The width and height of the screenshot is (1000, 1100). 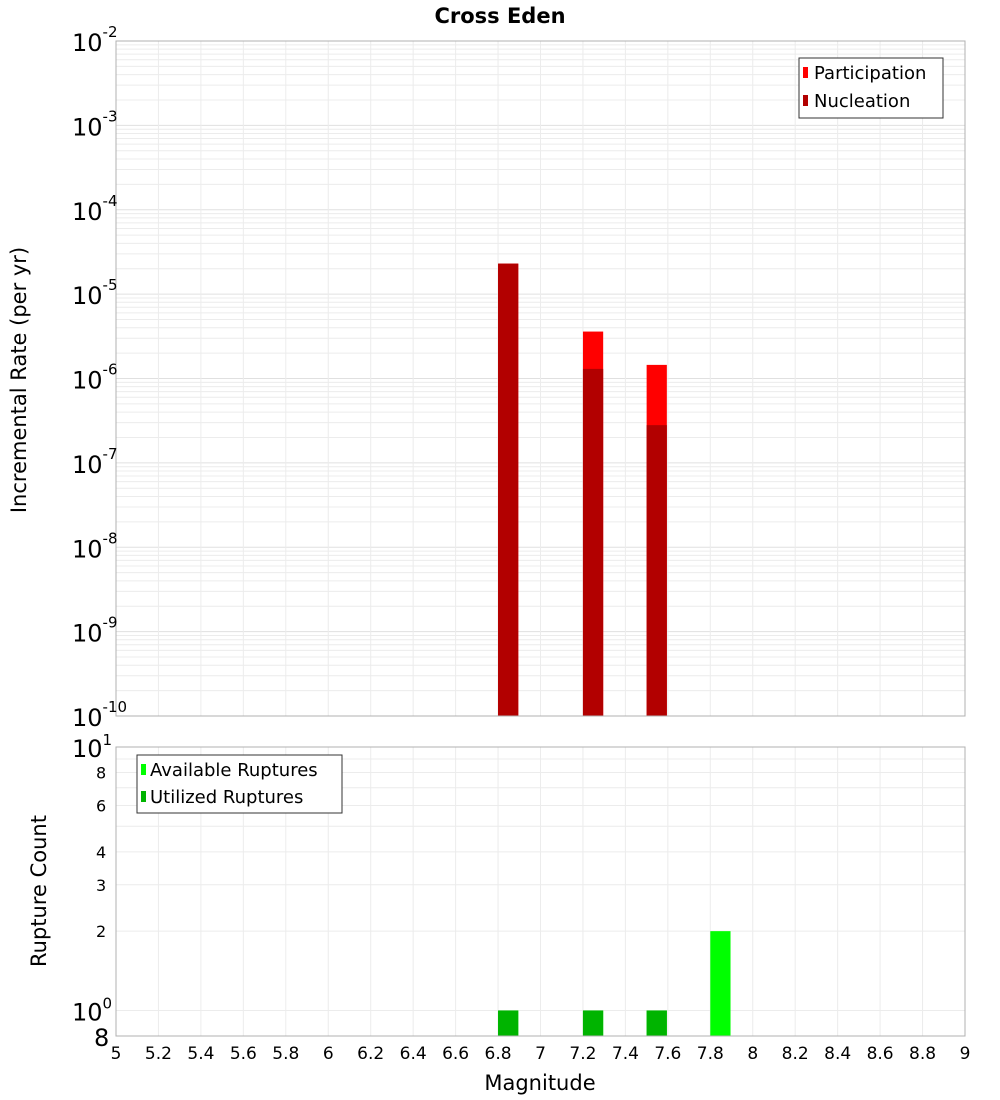 I want to click on legend-label: Participation, so click(x=870, y=73).